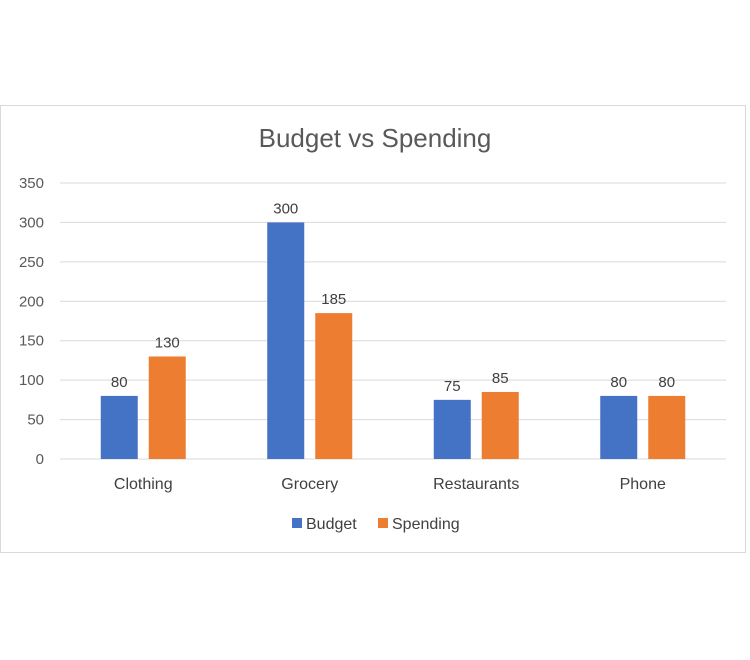 This screenshot has width=750, height=660. I want to click on legend-swatch-spending, so click(383, 523).